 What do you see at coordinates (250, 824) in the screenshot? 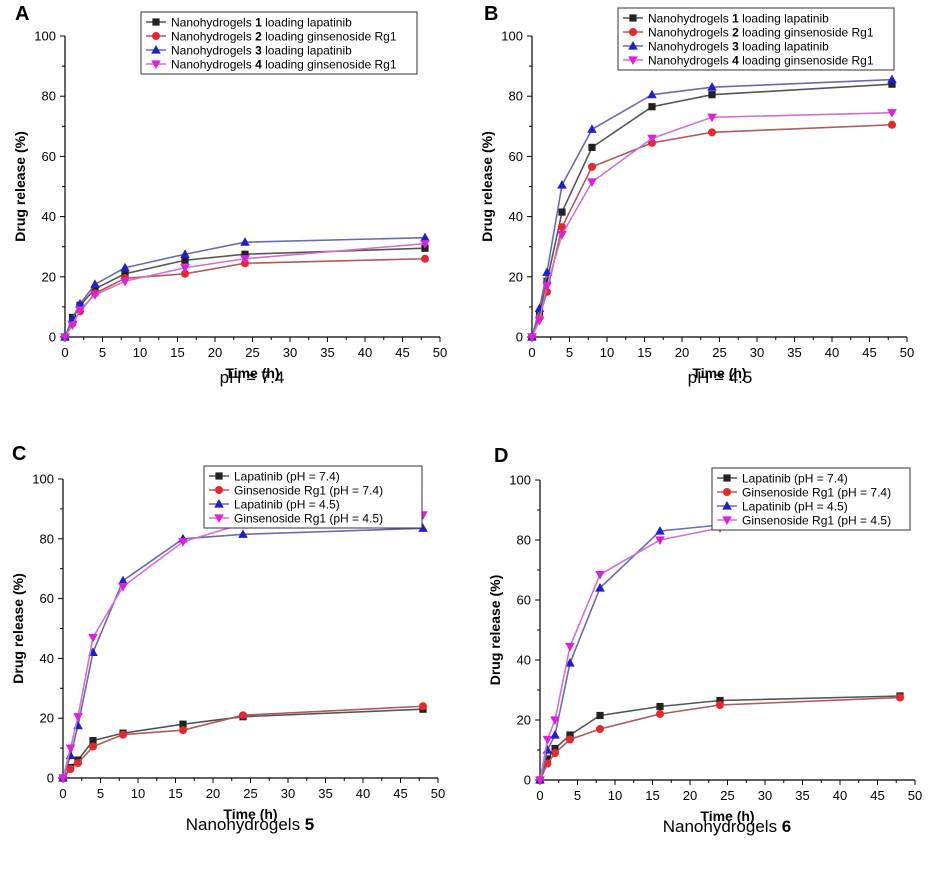
I see `panel-caption: Nanohydrogels 5` at bounding box center [250, 824].